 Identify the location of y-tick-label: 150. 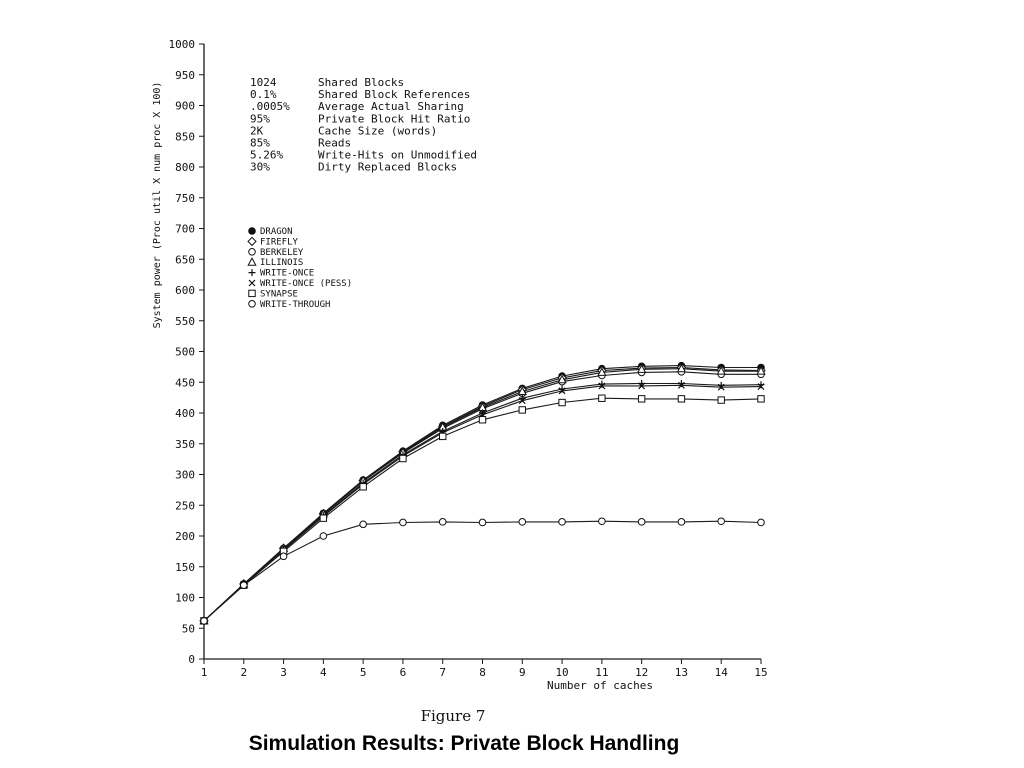
(185, 567).